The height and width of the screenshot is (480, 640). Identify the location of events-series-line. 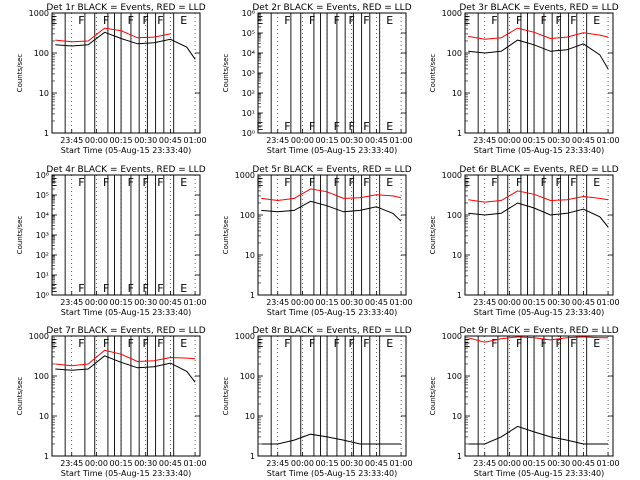
(538, 435).